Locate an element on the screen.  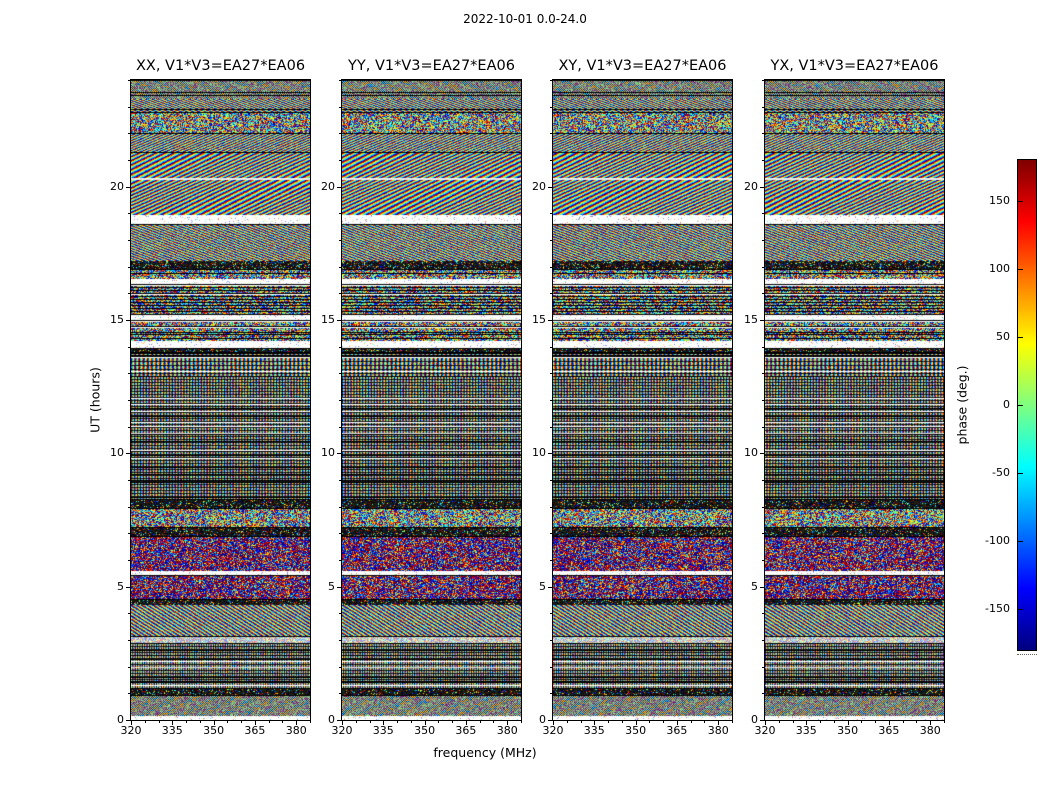
panel-frame-yy is located at coordinates (431, 400).